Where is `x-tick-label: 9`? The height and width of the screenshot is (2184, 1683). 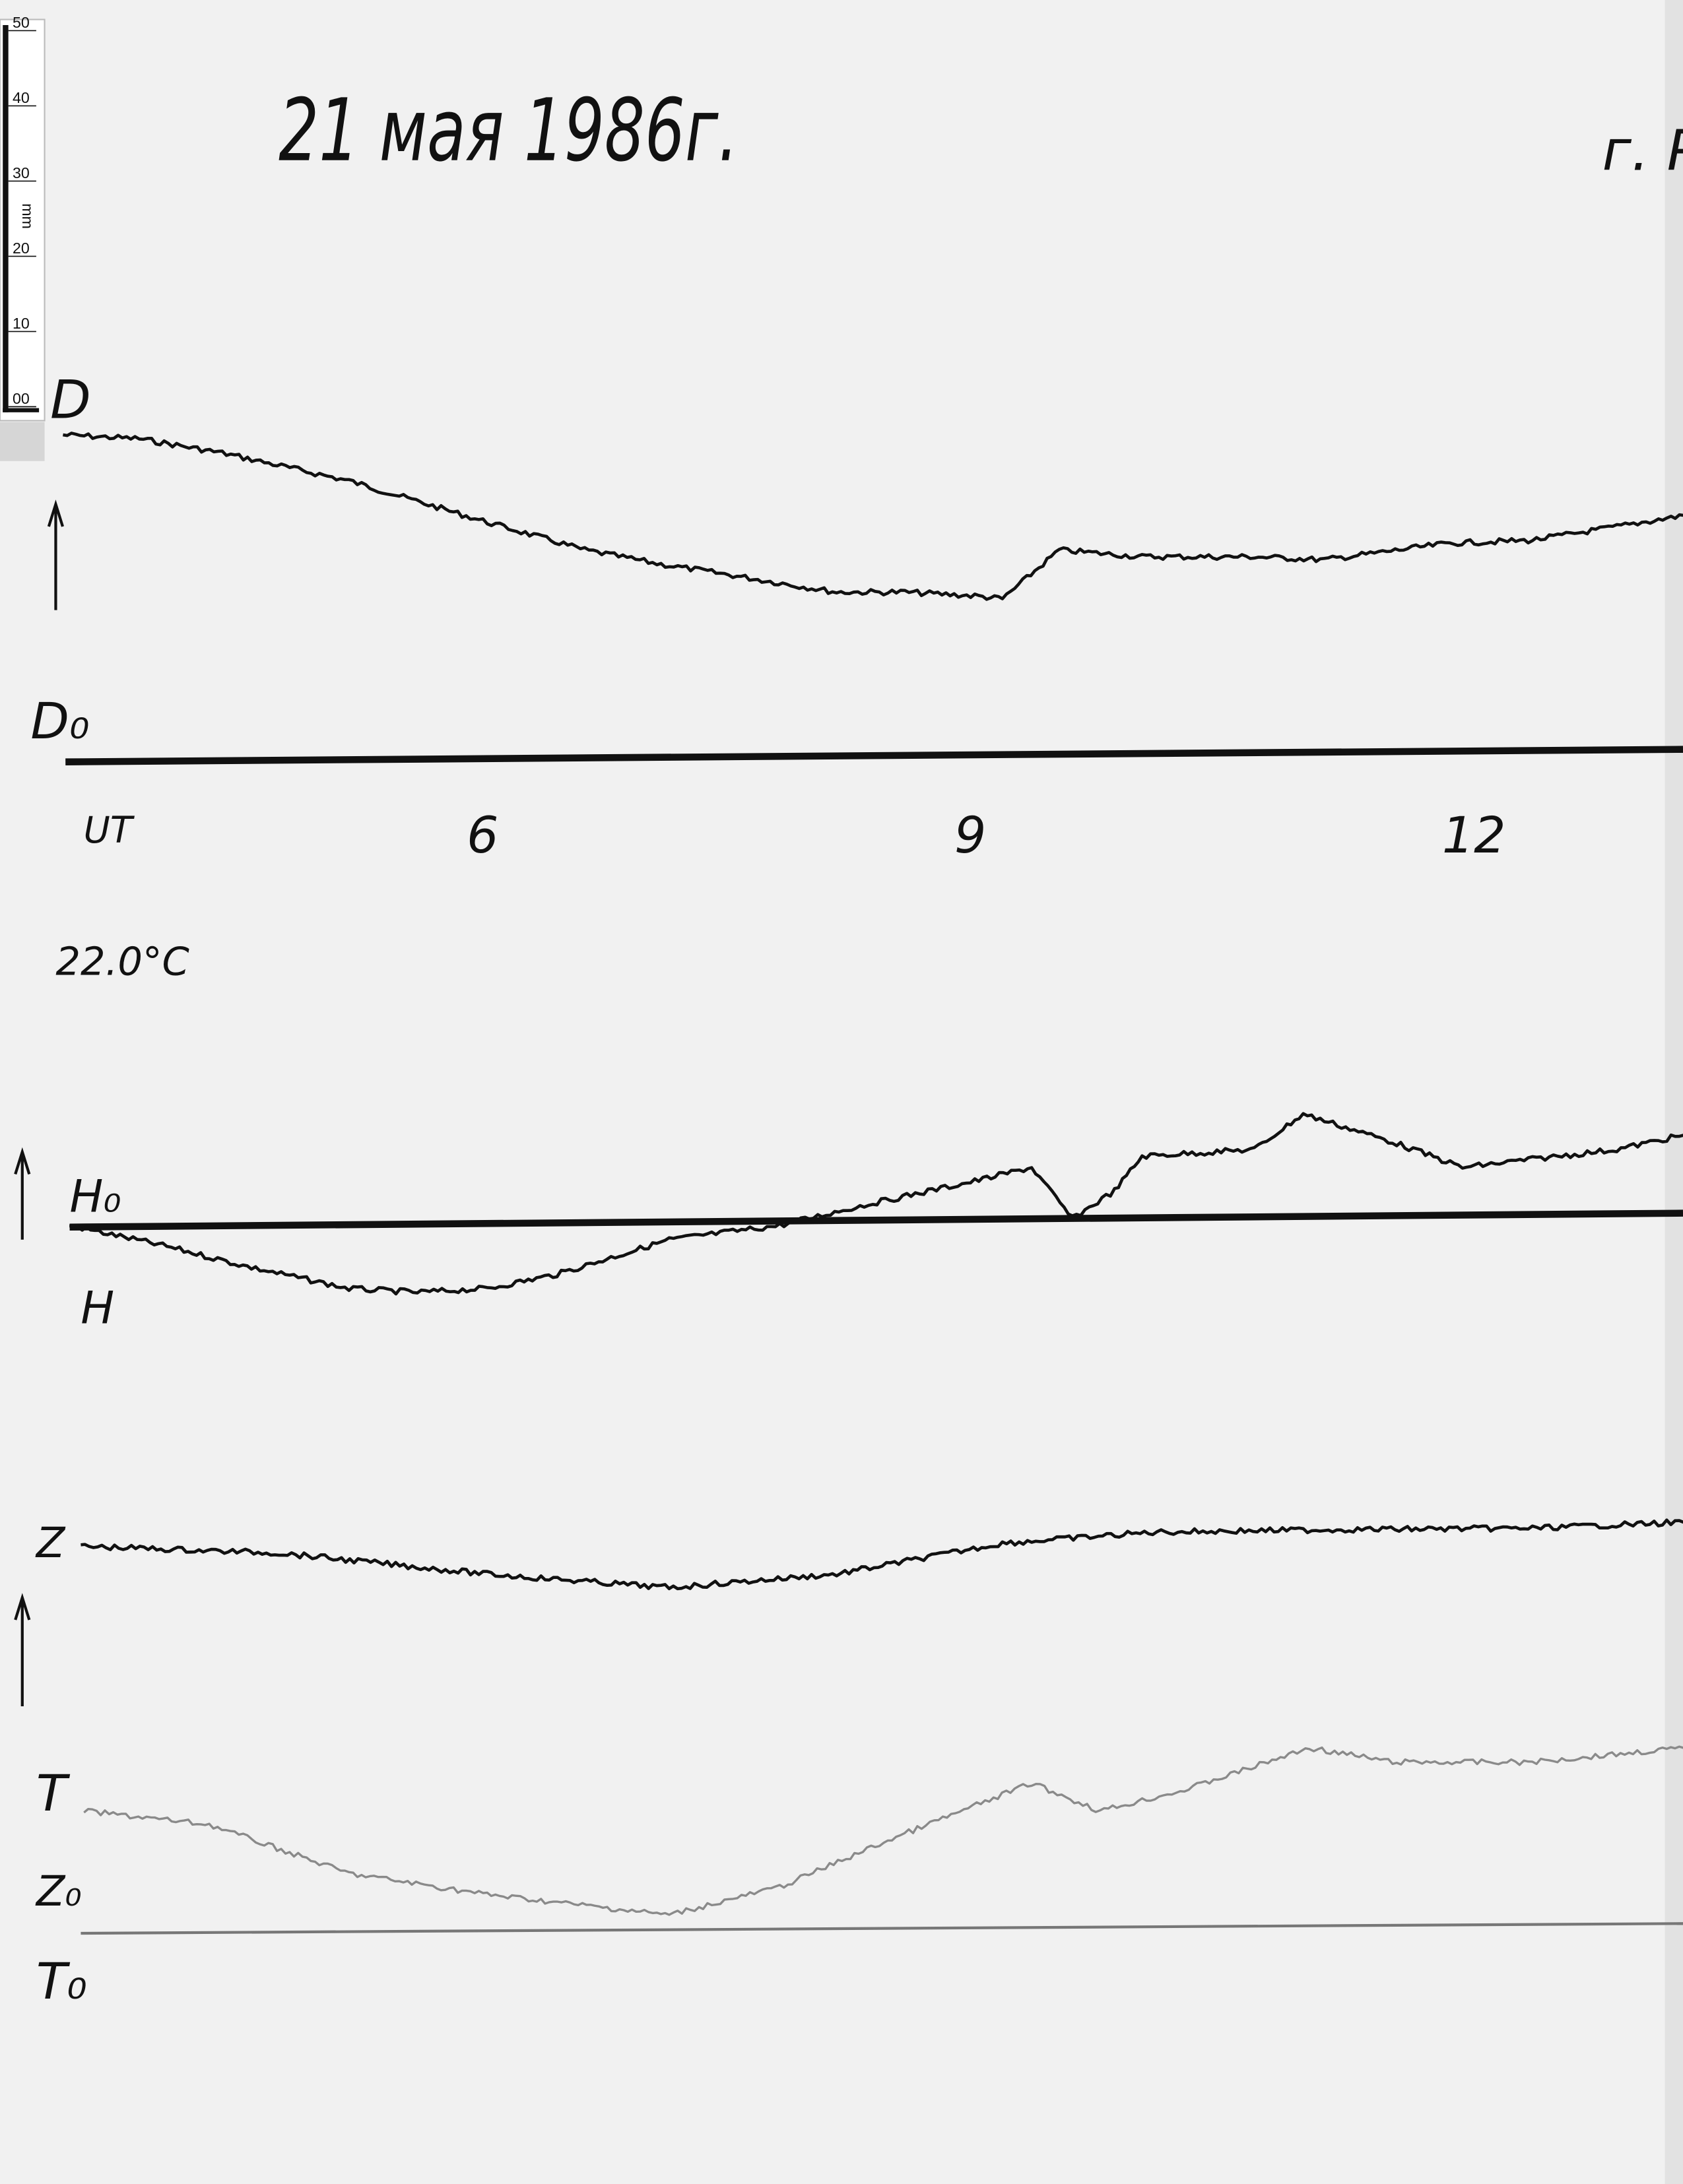 x-tick-label: 9 is located at coordinates (970, 835).